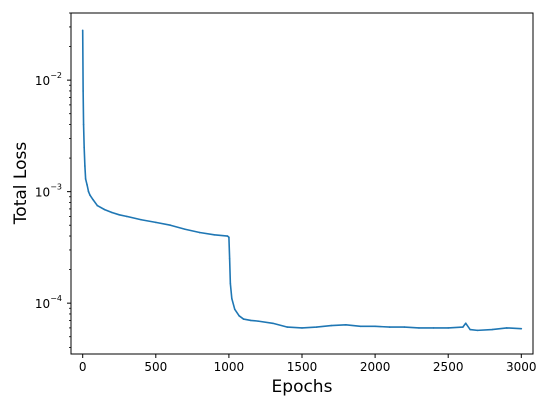  What do you see at coordinates (302, 367) in the screenshot?
I see `x-tick-label: 1500` at bounding box center [302, 367].